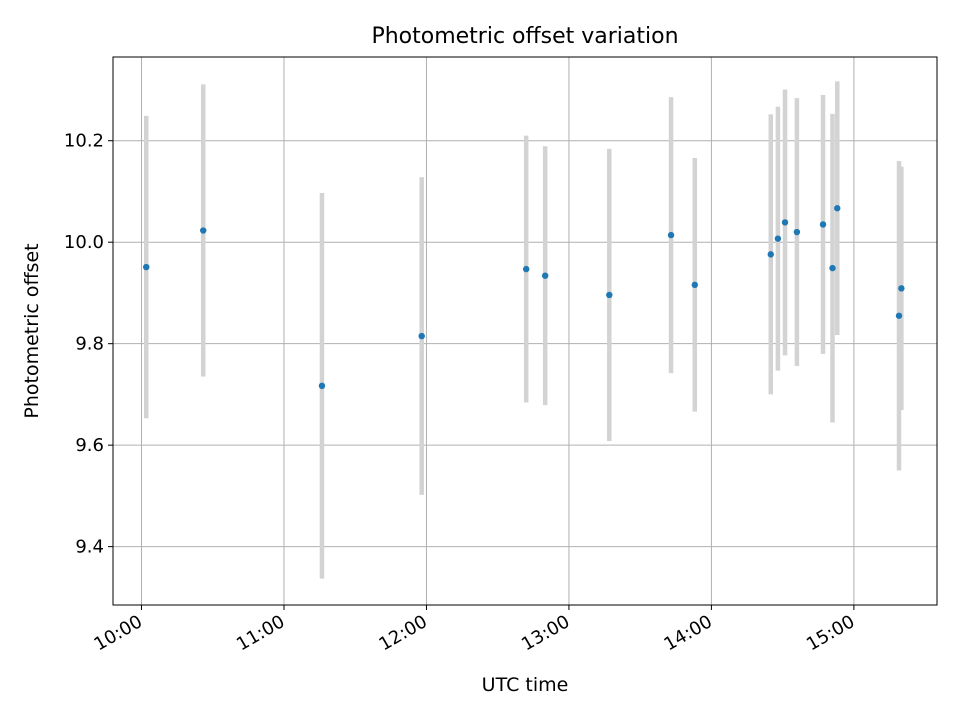 The image size is (960, 724). Describe the element at coordinates (32, 330) in the screenshot. I see `y-axis-label: Photometric offset` at that location.